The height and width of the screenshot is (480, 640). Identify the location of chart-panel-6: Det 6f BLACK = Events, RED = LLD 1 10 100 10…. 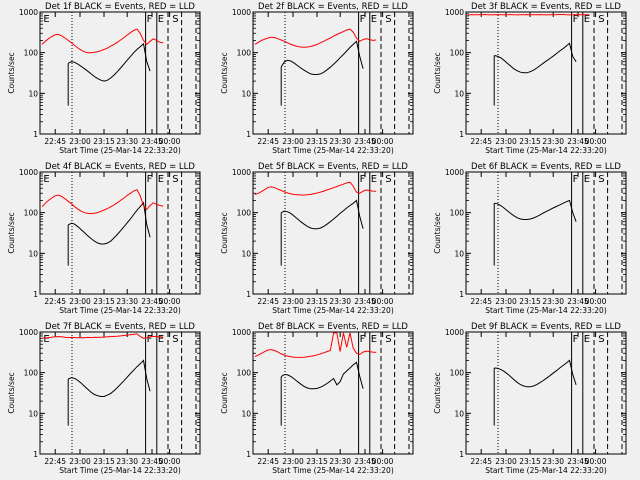
(530, 238).